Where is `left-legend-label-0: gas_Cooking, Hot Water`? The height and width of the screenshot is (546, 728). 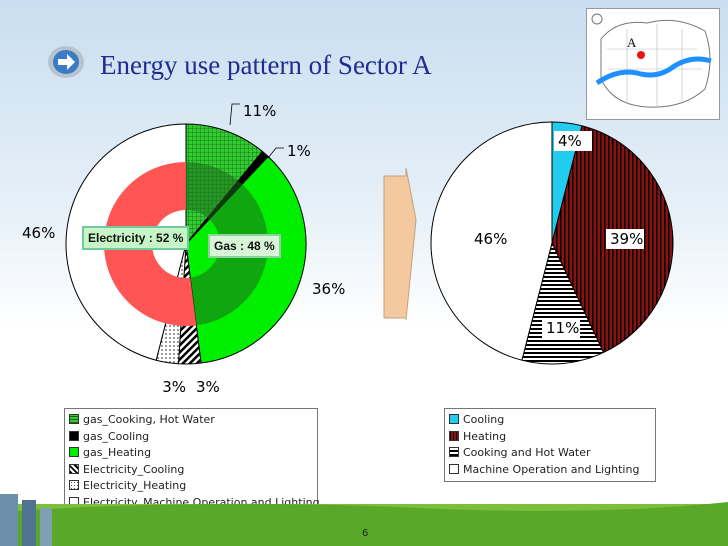 left-legend-label-0: gas_Cooking, Hot Water is located at coordinates (149, 419).